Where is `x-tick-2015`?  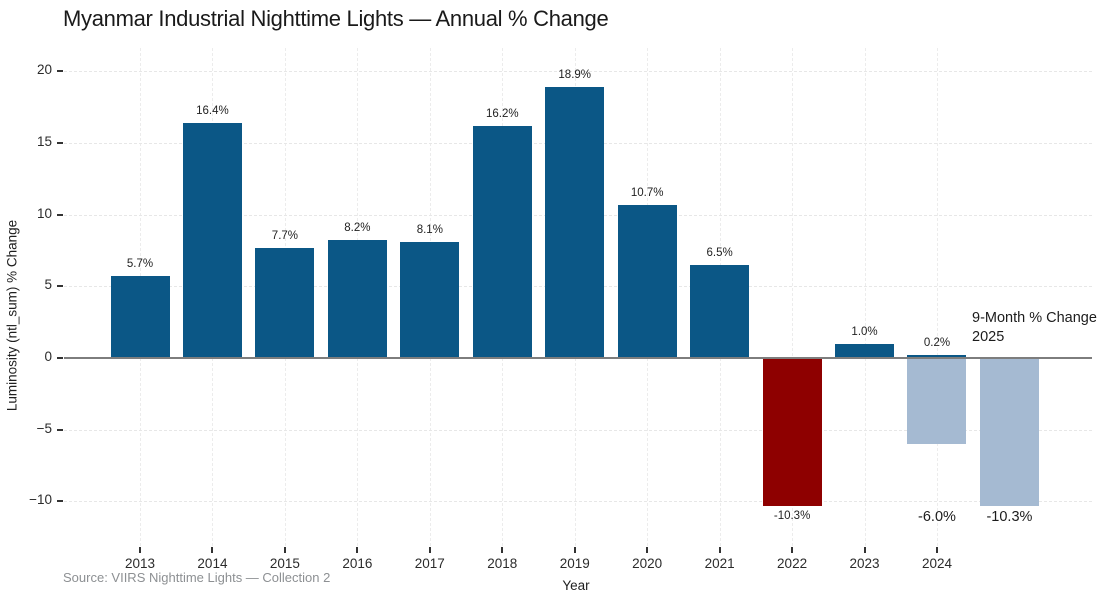 x-tick-2015 is located at coordinates (284, 550).